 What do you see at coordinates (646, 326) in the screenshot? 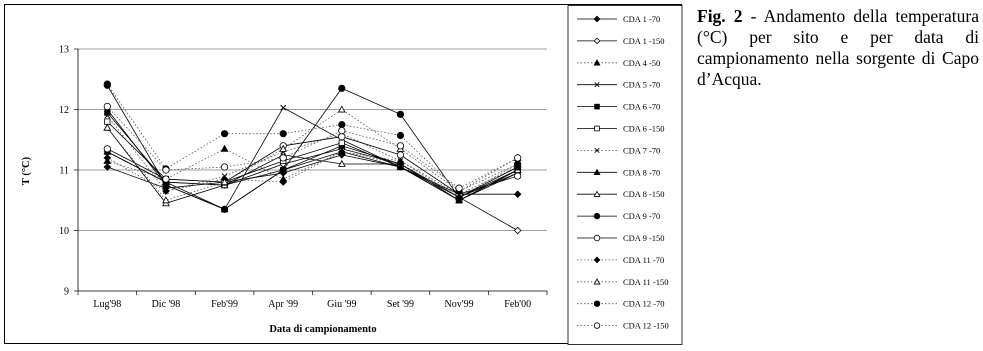
I see `legend-label: CDA 12 -150` at bounding box center [646, 326].